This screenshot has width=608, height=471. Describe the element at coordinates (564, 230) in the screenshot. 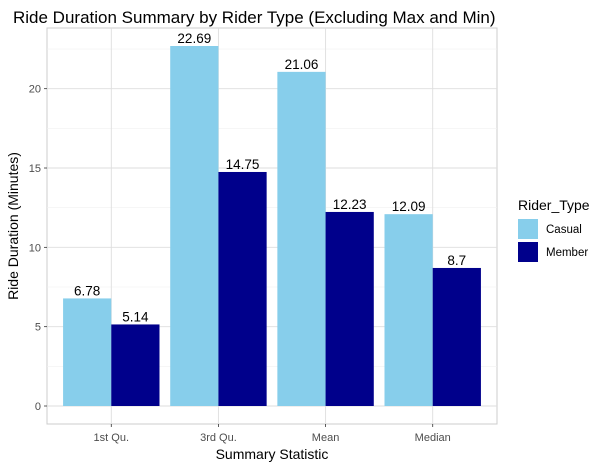

I see `legend-label-casual: Casual` at that location.